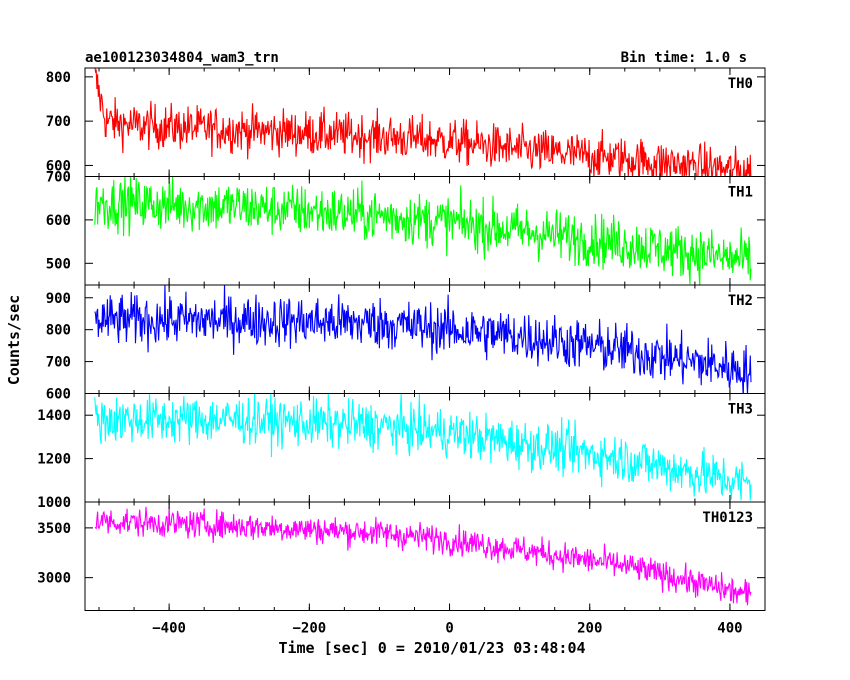 Image resolution: width=850 pixels, height=680 pixels. What do you see at coordinates (54, 529) in the screenshot?
I see `y-tick-label: 3500` at bounding box center [54, 529].